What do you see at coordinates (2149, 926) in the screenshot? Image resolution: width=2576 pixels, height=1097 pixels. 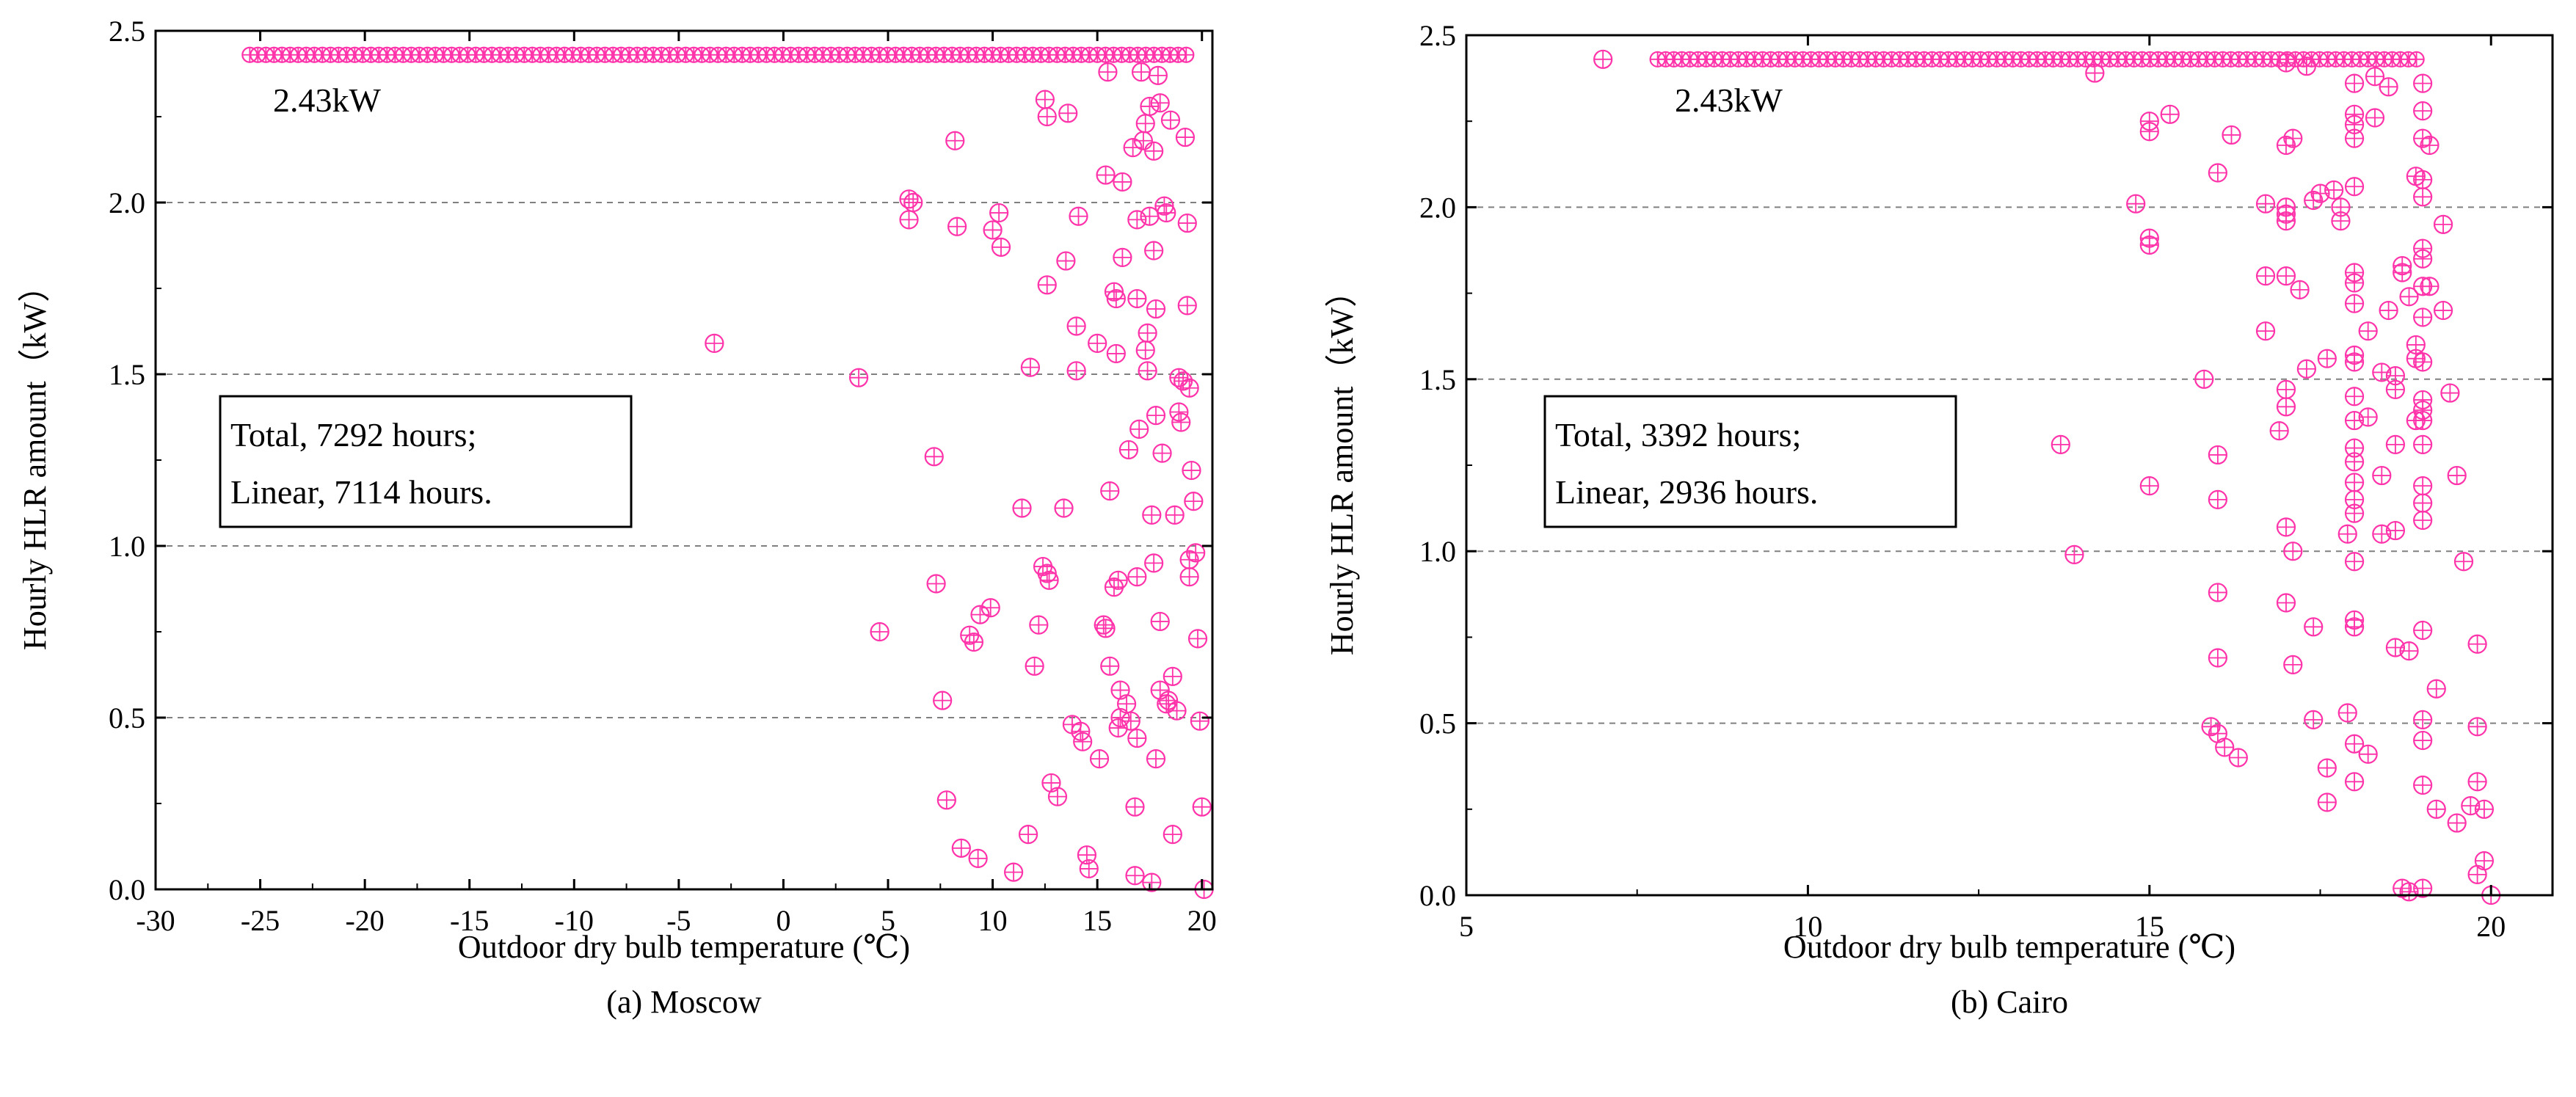 I see `x-tick-label: 15` at bounding box center [2149, 926].